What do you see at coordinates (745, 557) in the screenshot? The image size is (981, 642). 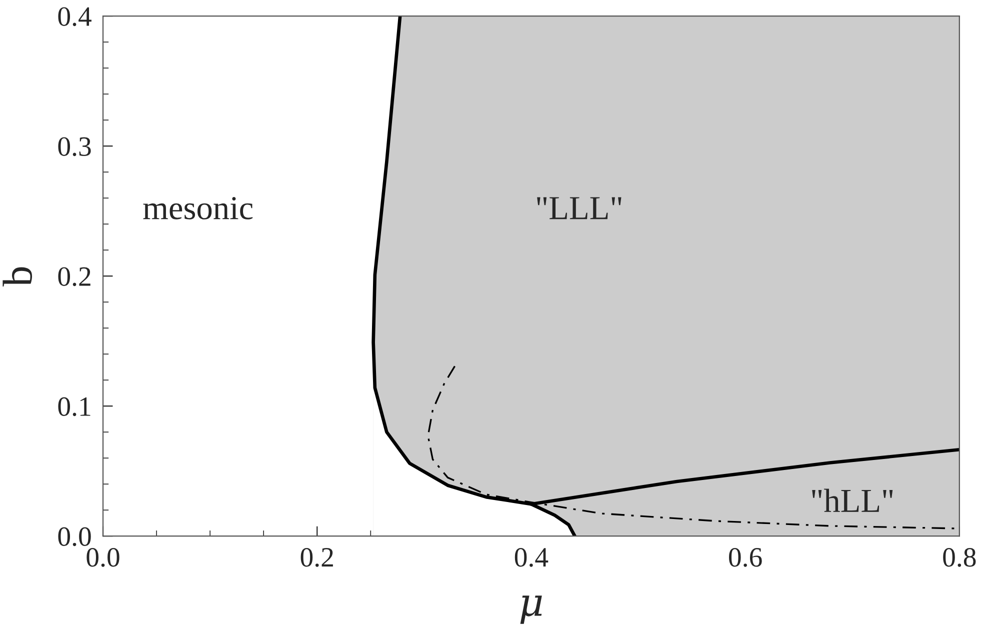 I see `x-tick-label: 0.6` at bounding box center [745, 557].